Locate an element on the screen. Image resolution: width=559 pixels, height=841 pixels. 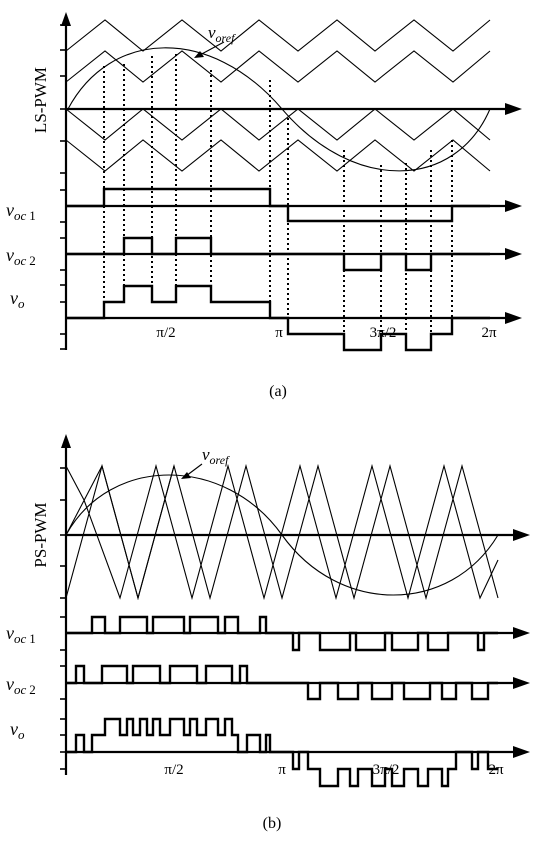
b-ylabel: PS-PWM is located at coordinates (40, 534).